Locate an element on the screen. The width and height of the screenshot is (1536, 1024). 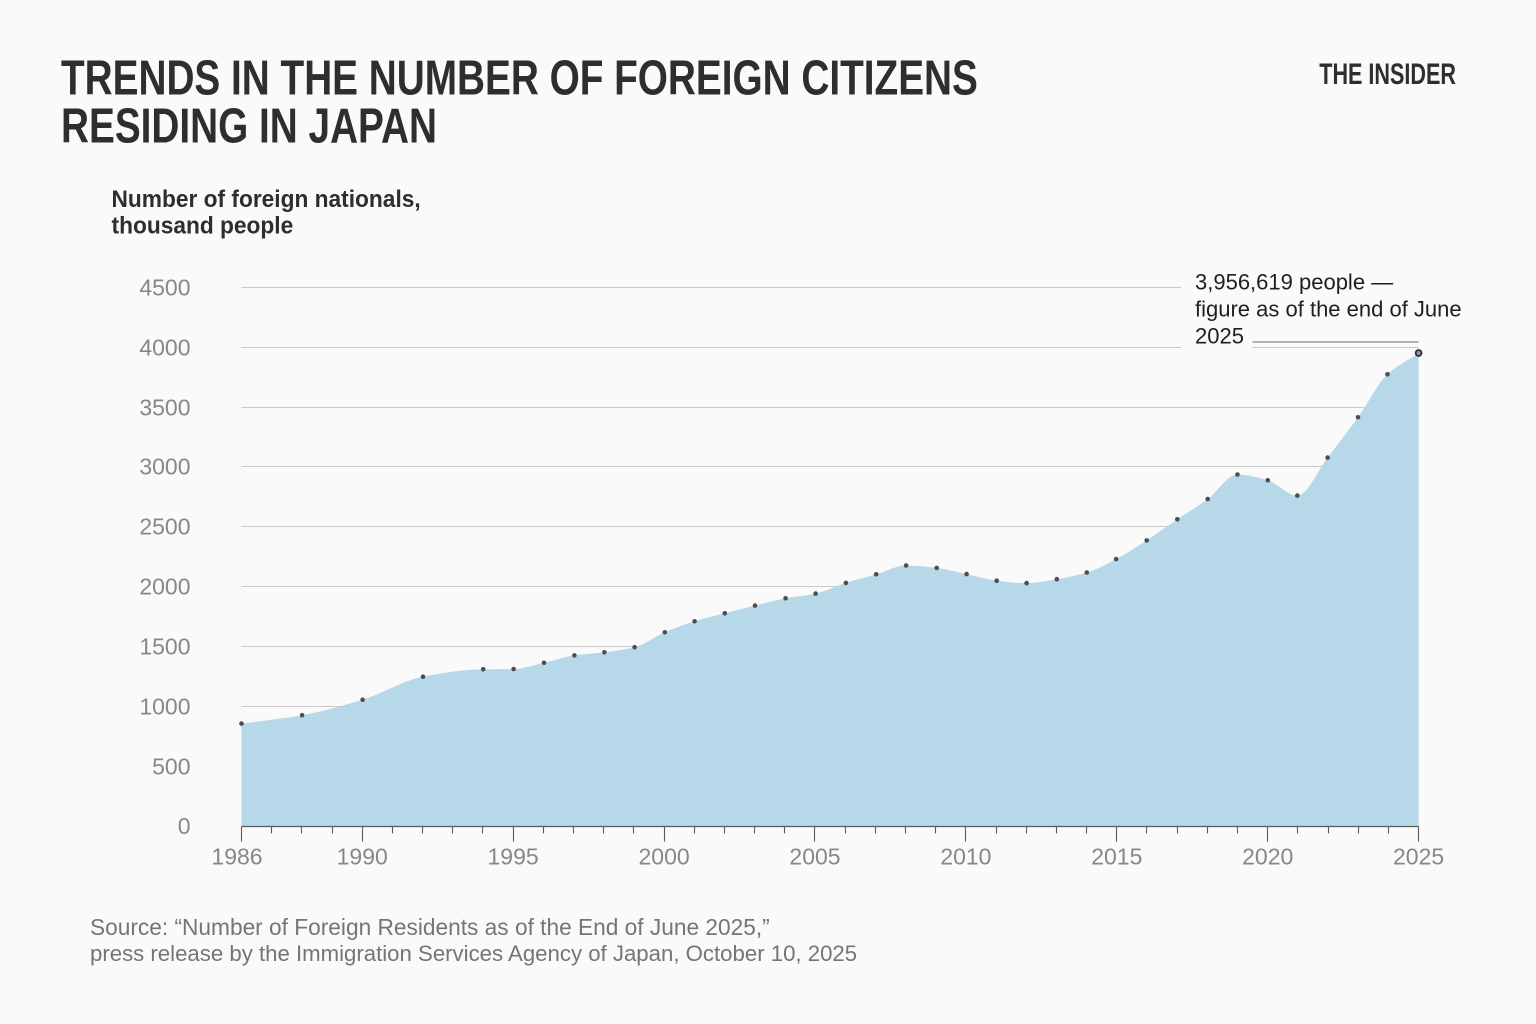
svg-text: figure as of the end of June is located at coordinates (1328, 309).